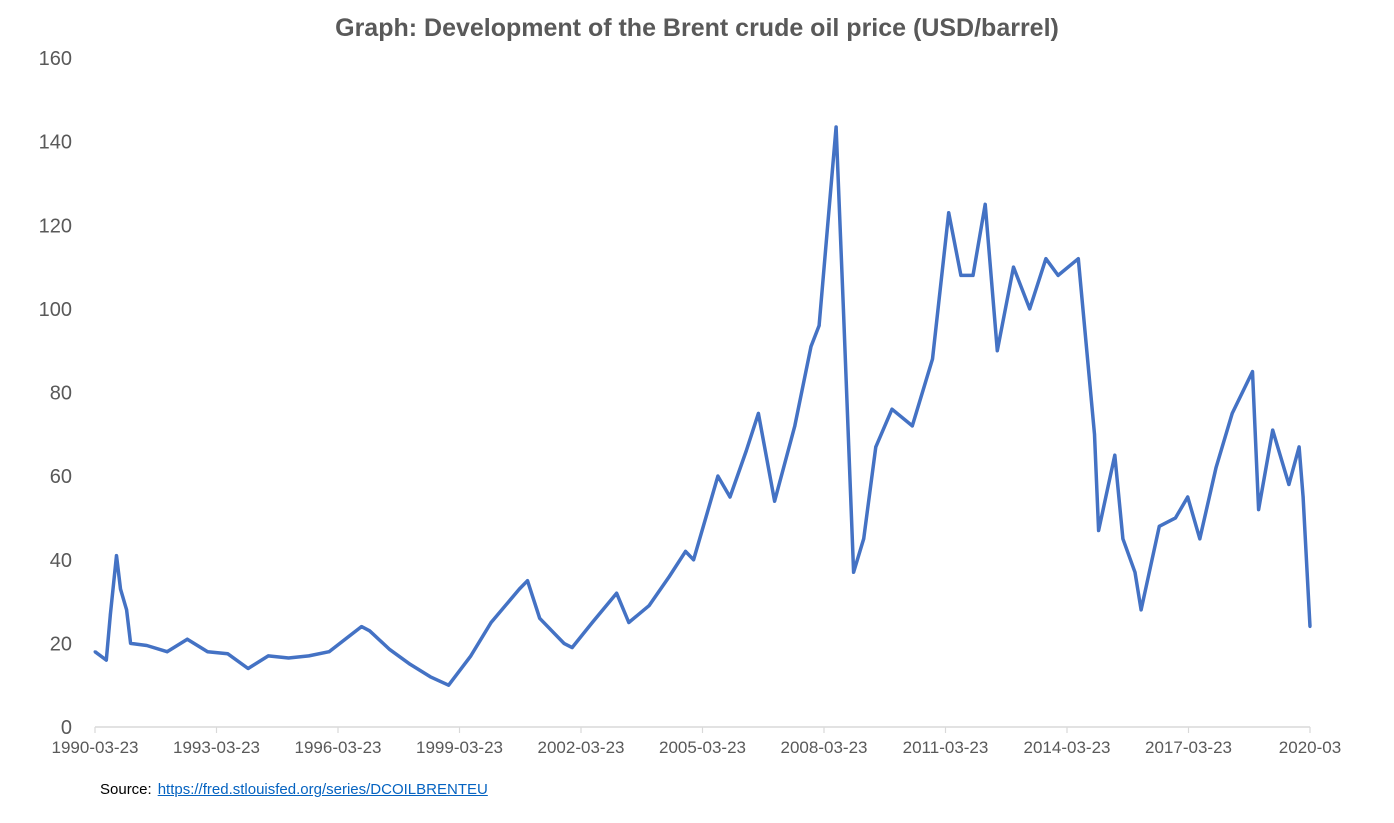 The image size is (1394, 823). What do you see at coordinates (1067, 747) in the screenshot?
I see `x-tick-label: 2014-03-23` at bounding box center [1067, 747].